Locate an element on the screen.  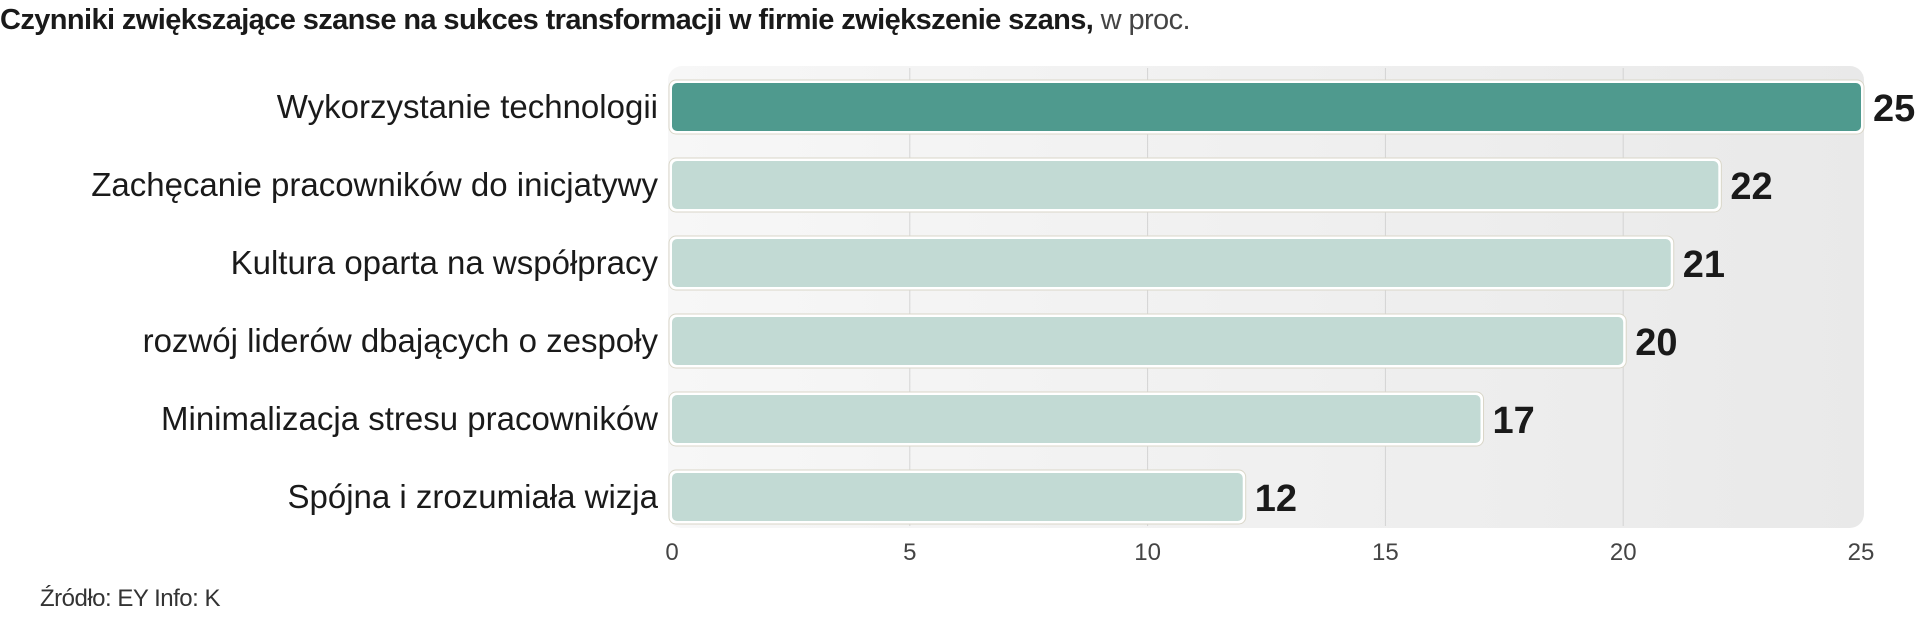
bar-group: Kultura oparta na współpracy 21 is located at coordinates (978, 263).